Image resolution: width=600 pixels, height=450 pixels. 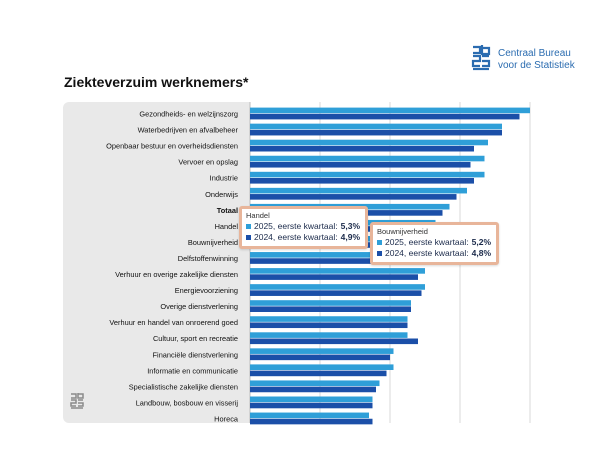 I want to click on category-label: Openbaar bestuur en overheidsdiensten, so click(x=172, y=146).